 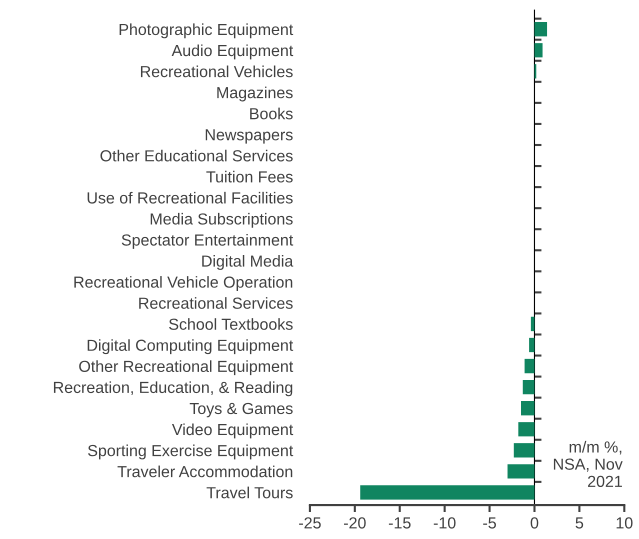 What do you see at coordinates (534, 523) in the screenshot?
I see `x-tick-label: 0` at bounding box center [534, 523].